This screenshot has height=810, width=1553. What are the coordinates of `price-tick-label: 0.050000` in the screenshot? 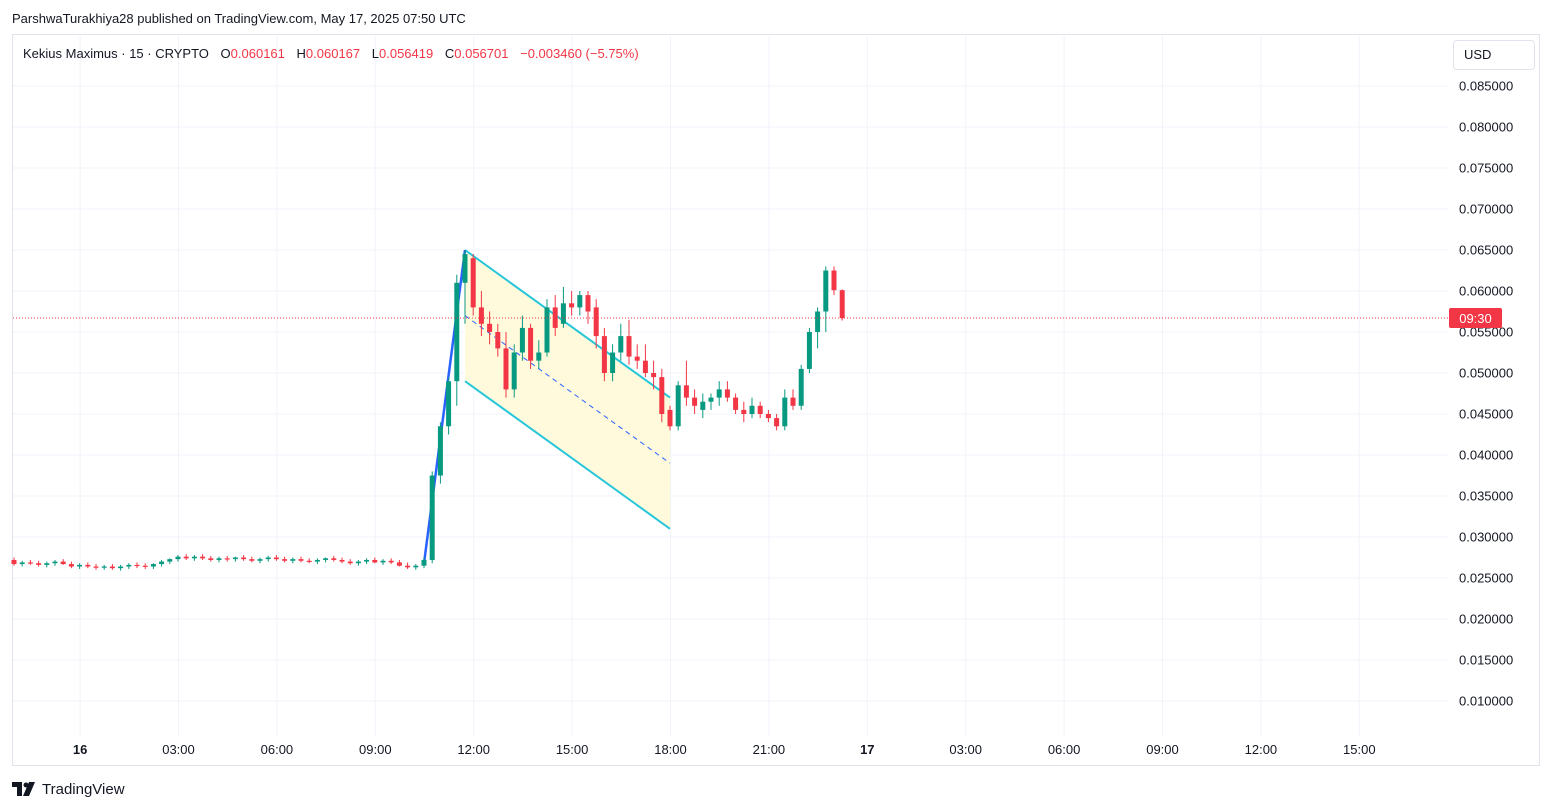 It's located at (1486, 373).